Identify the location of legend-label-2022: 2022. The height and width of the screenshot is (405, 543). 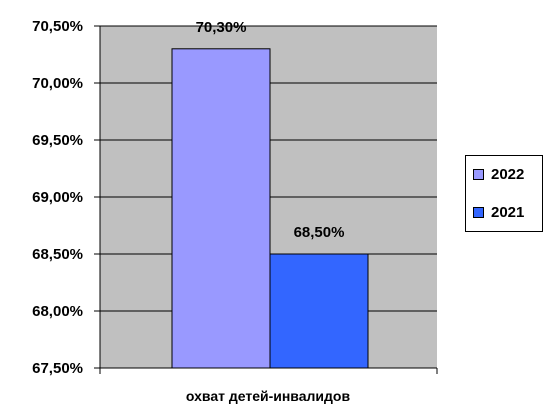
(508, 174).